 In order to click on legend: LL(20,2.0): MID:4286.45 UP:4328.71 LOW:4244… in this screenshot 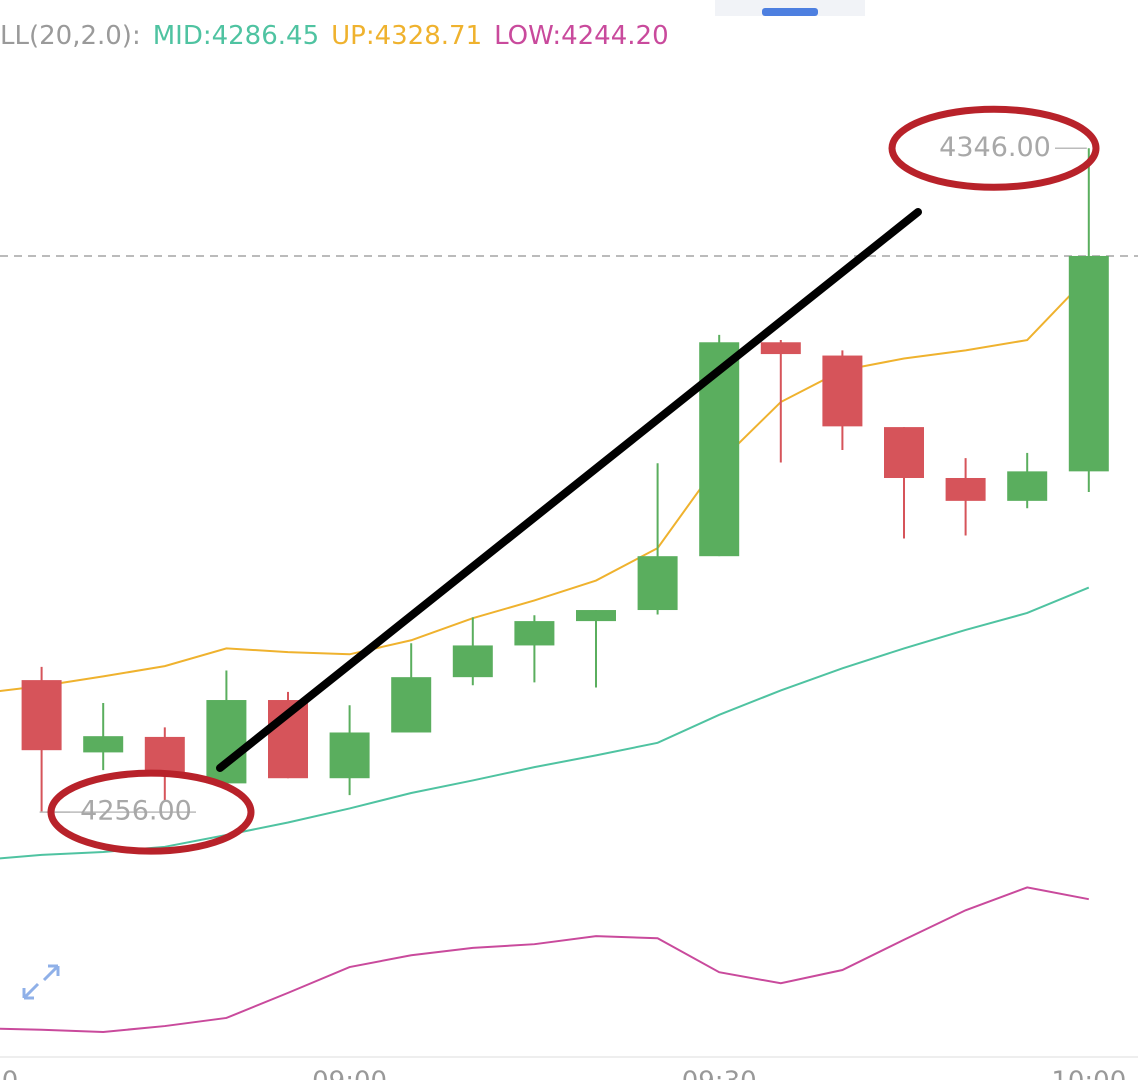, I will do `click(334, 36)`.